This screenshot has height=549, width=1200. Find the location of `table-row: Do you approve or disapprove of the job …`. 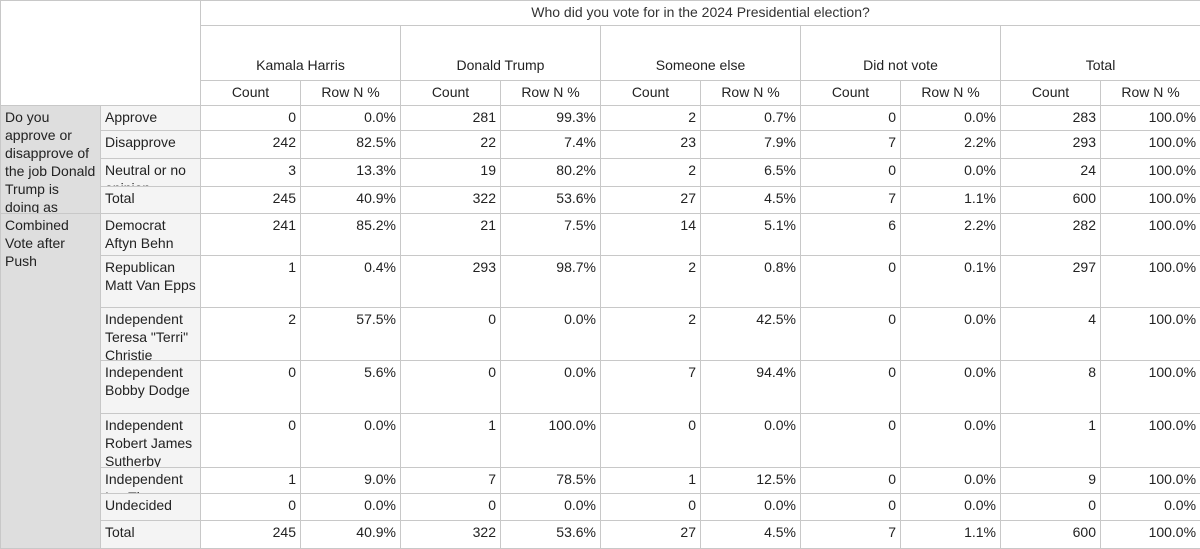

table-row: Do you approve or disapprove of the job … is located at coordinates (600, 118).